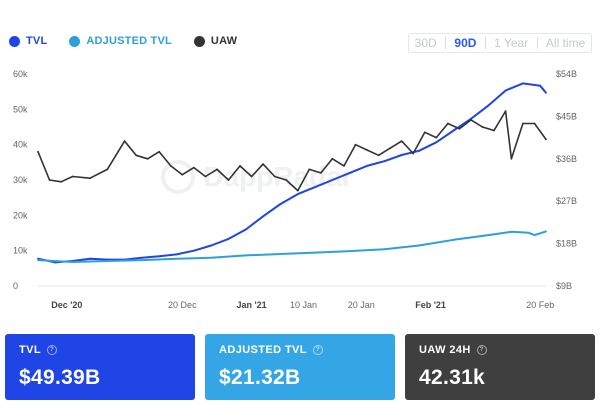  Describe the element at coordinates (500, 367) in the screenshot. I see `stat-card-uaw-24h: UAW 24H? 42.31k` at that location.